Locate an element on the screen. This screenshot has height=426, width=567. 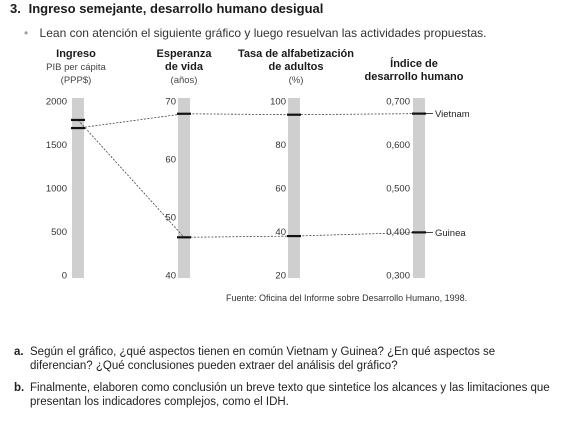
column-header-life: Esperanza de vida (años) is located at coordinates (183, 67).